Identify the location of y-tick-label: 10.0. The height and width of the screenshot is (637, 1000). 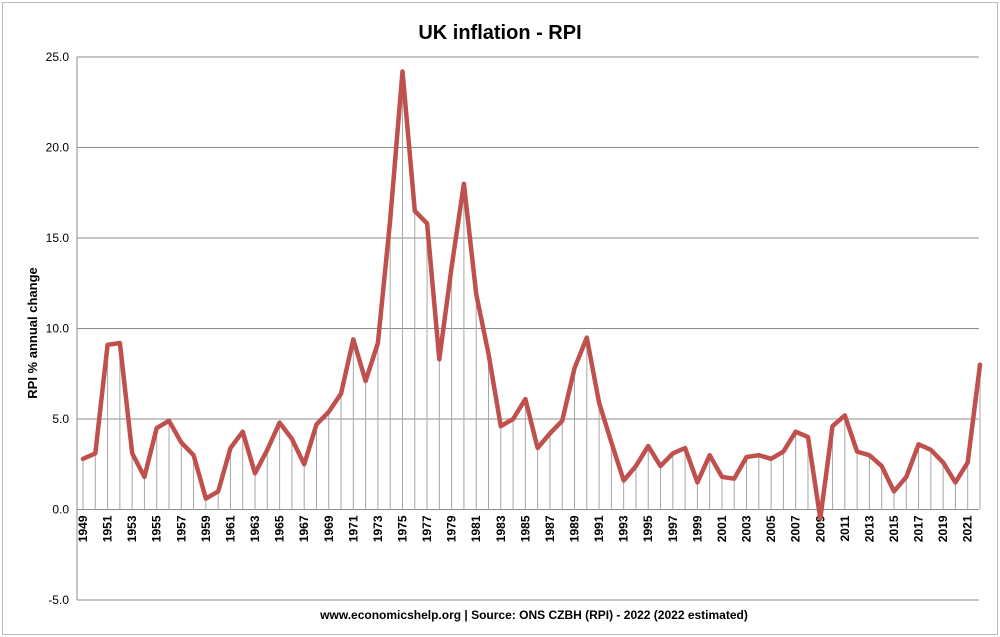
(58, 329).